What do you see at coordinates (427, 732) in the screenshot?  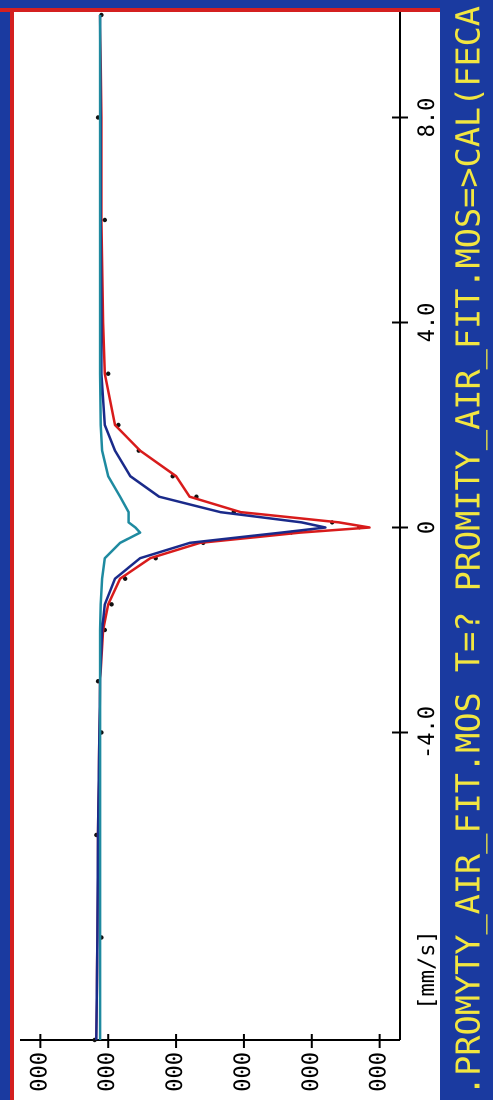 I see `x-tick-label: -4.0` at bounding box center [427, 732].